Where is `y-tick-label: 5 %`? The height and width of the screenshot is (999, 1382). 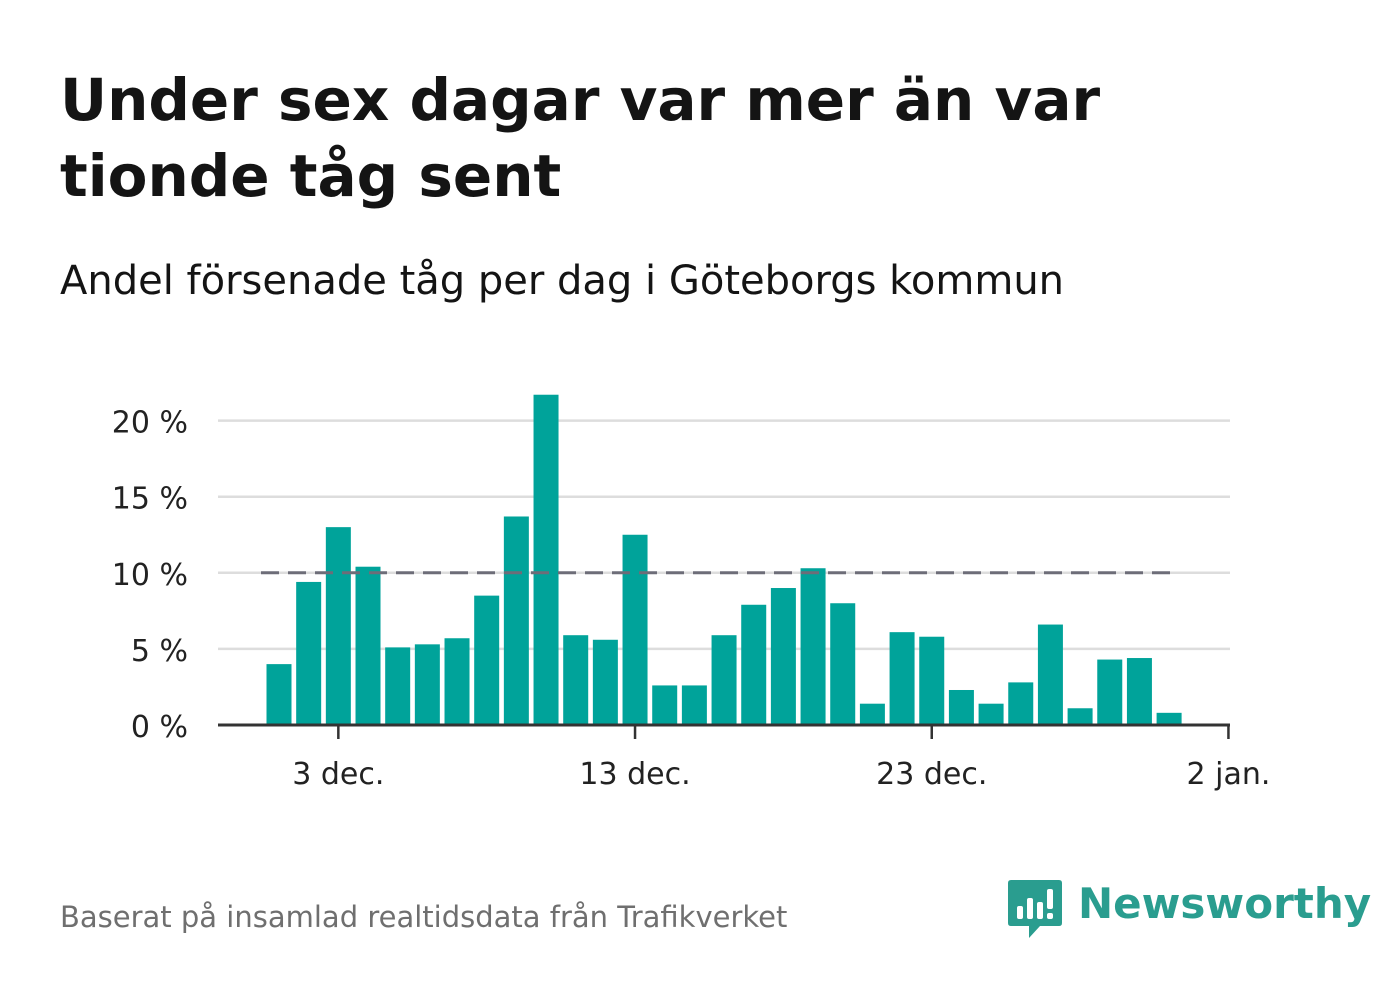 y-tick-label: 5 % is located at coordinates (159, 651).